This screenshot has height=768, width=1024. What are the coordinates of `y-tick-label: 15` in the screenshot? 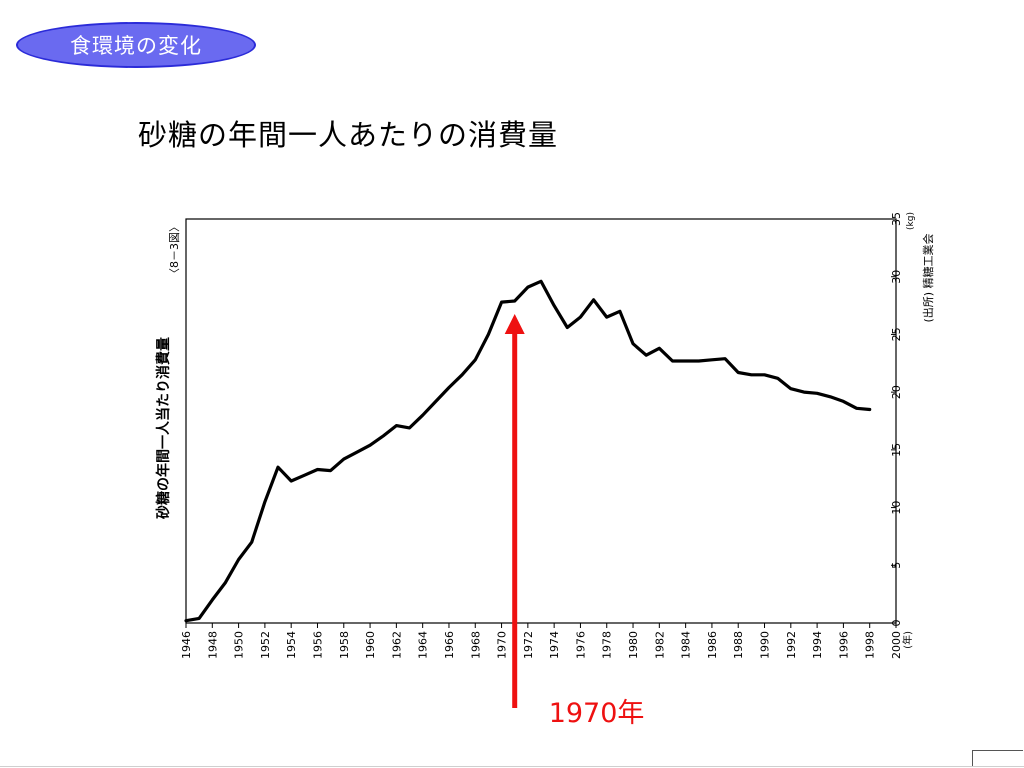 It's located at (896, 450).